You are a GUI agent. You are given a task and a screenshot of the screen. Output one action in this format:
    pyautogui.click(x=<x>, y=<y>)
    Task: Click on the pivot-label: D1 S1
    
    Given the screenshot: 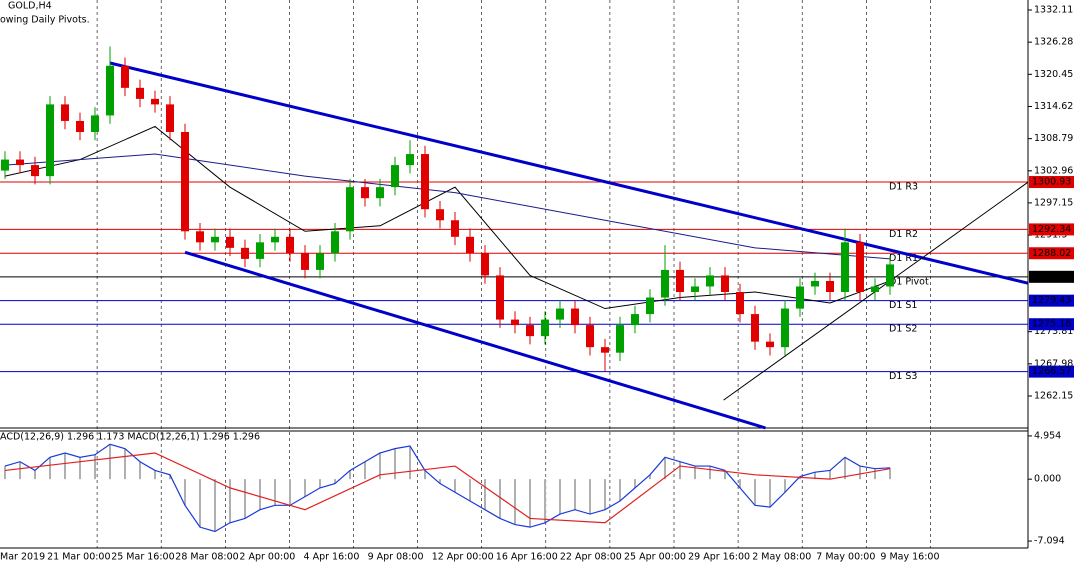 What is the action you would take?
    pyautogui.click(x=903, y=305)
    